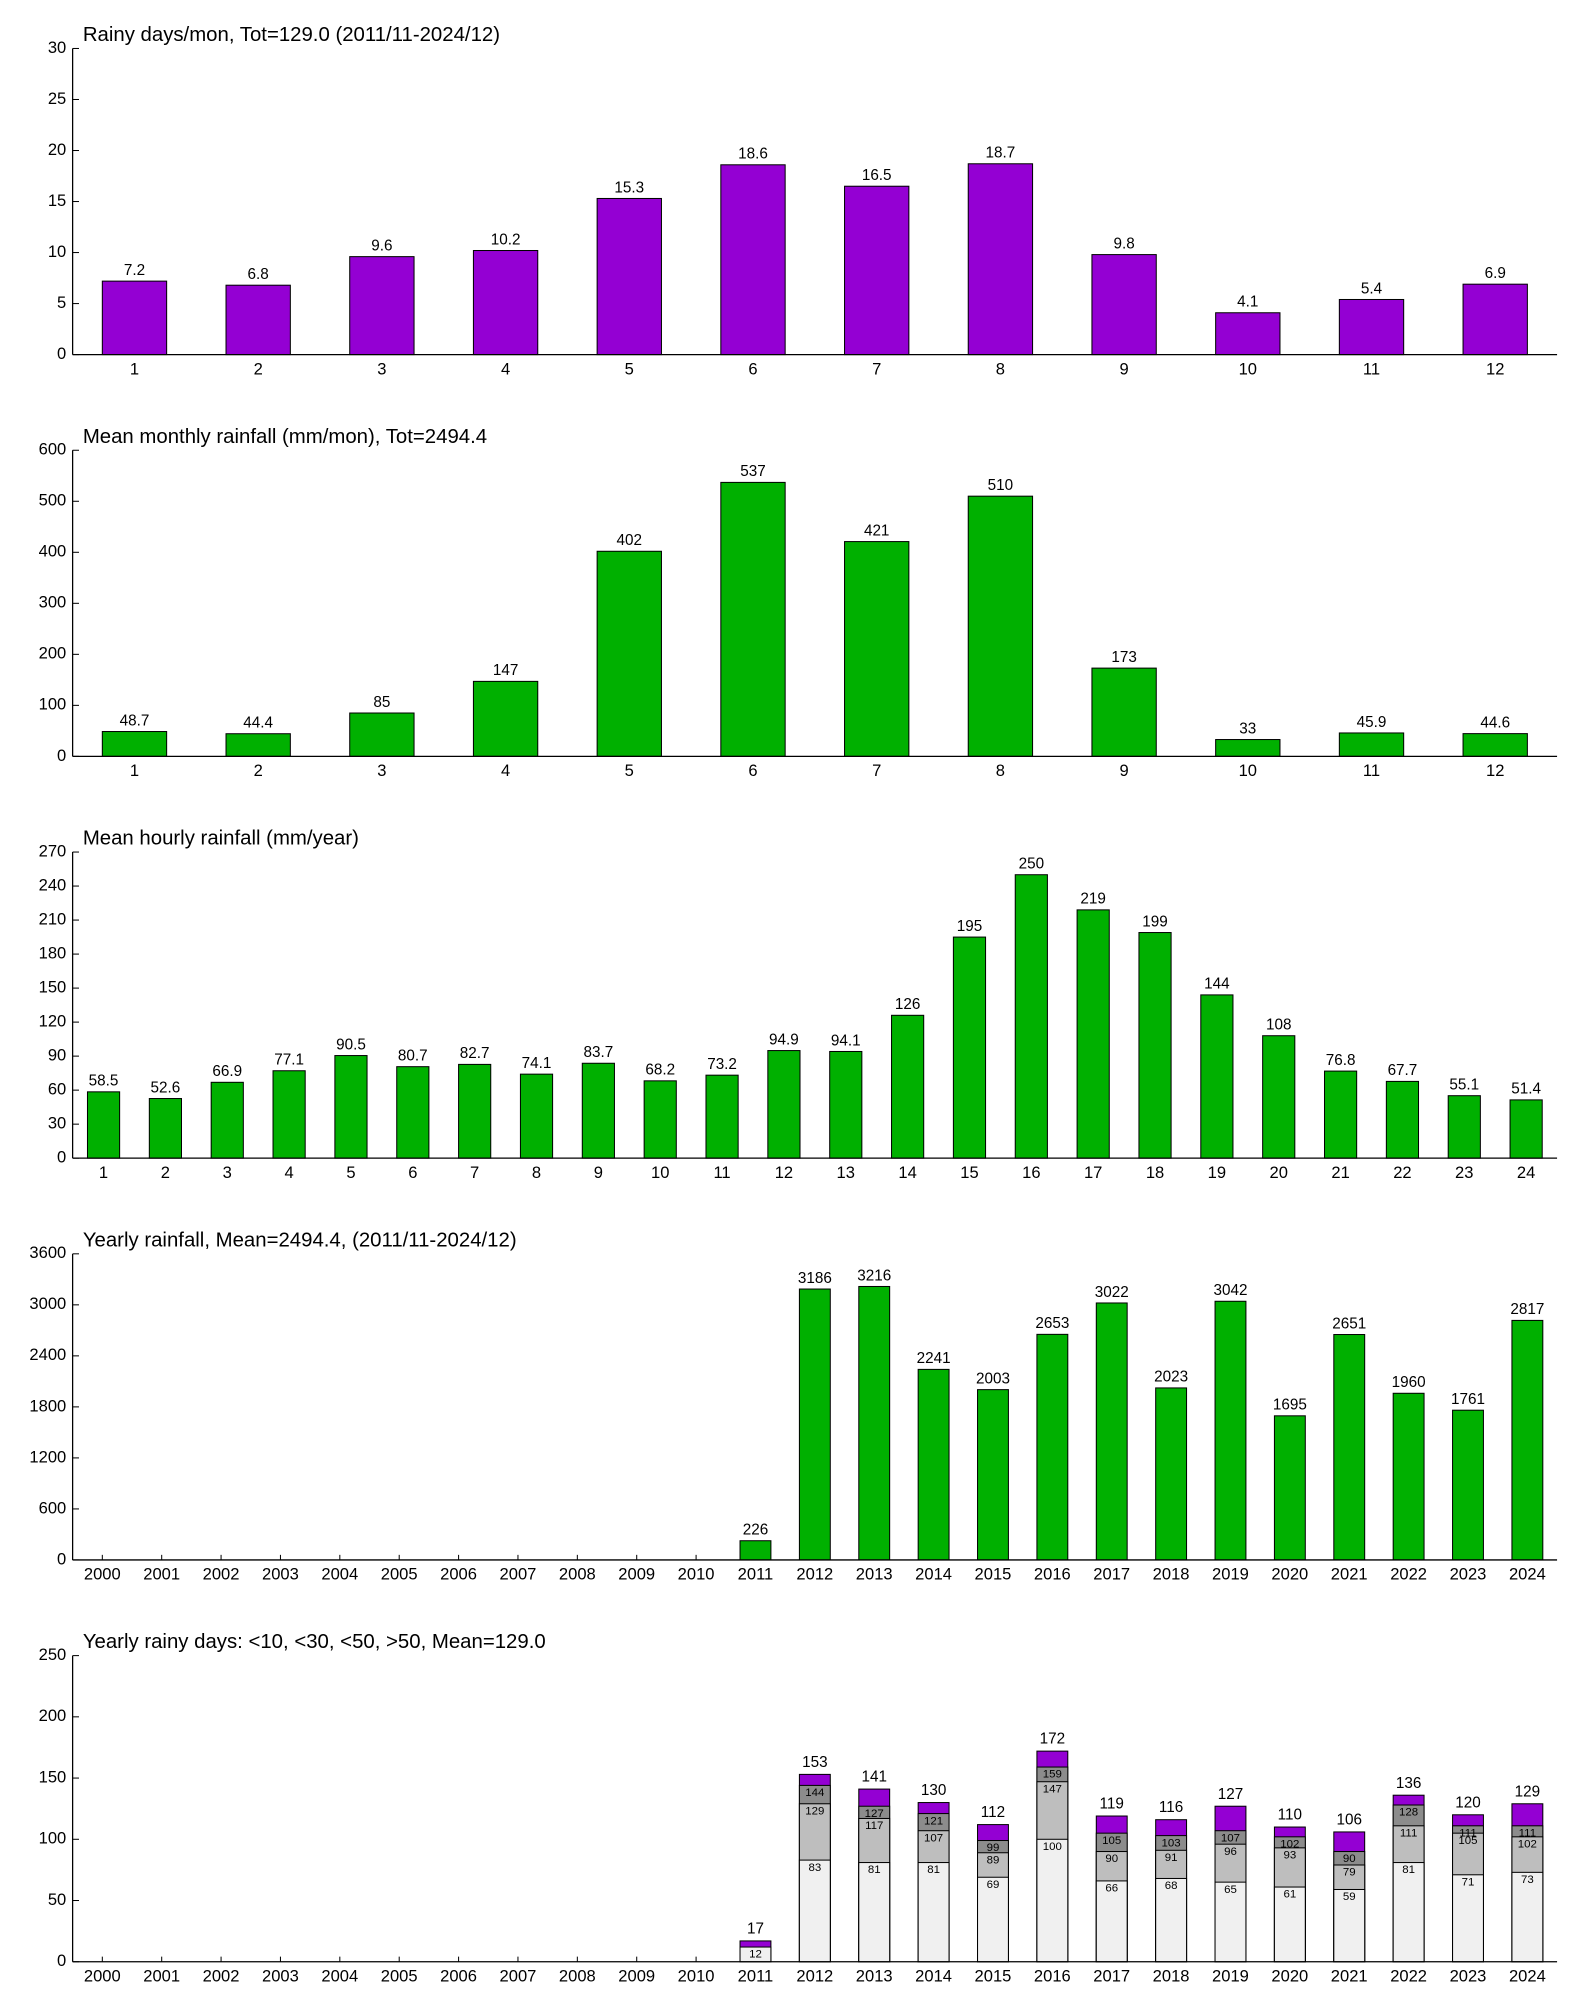 Image resolution: width=1580 pixels, height=2000 pixels. What do you see at coordinates (1171, 1858) in the screenshot?
I see `segment-label: 91` at bounding box center [1171, 1858].